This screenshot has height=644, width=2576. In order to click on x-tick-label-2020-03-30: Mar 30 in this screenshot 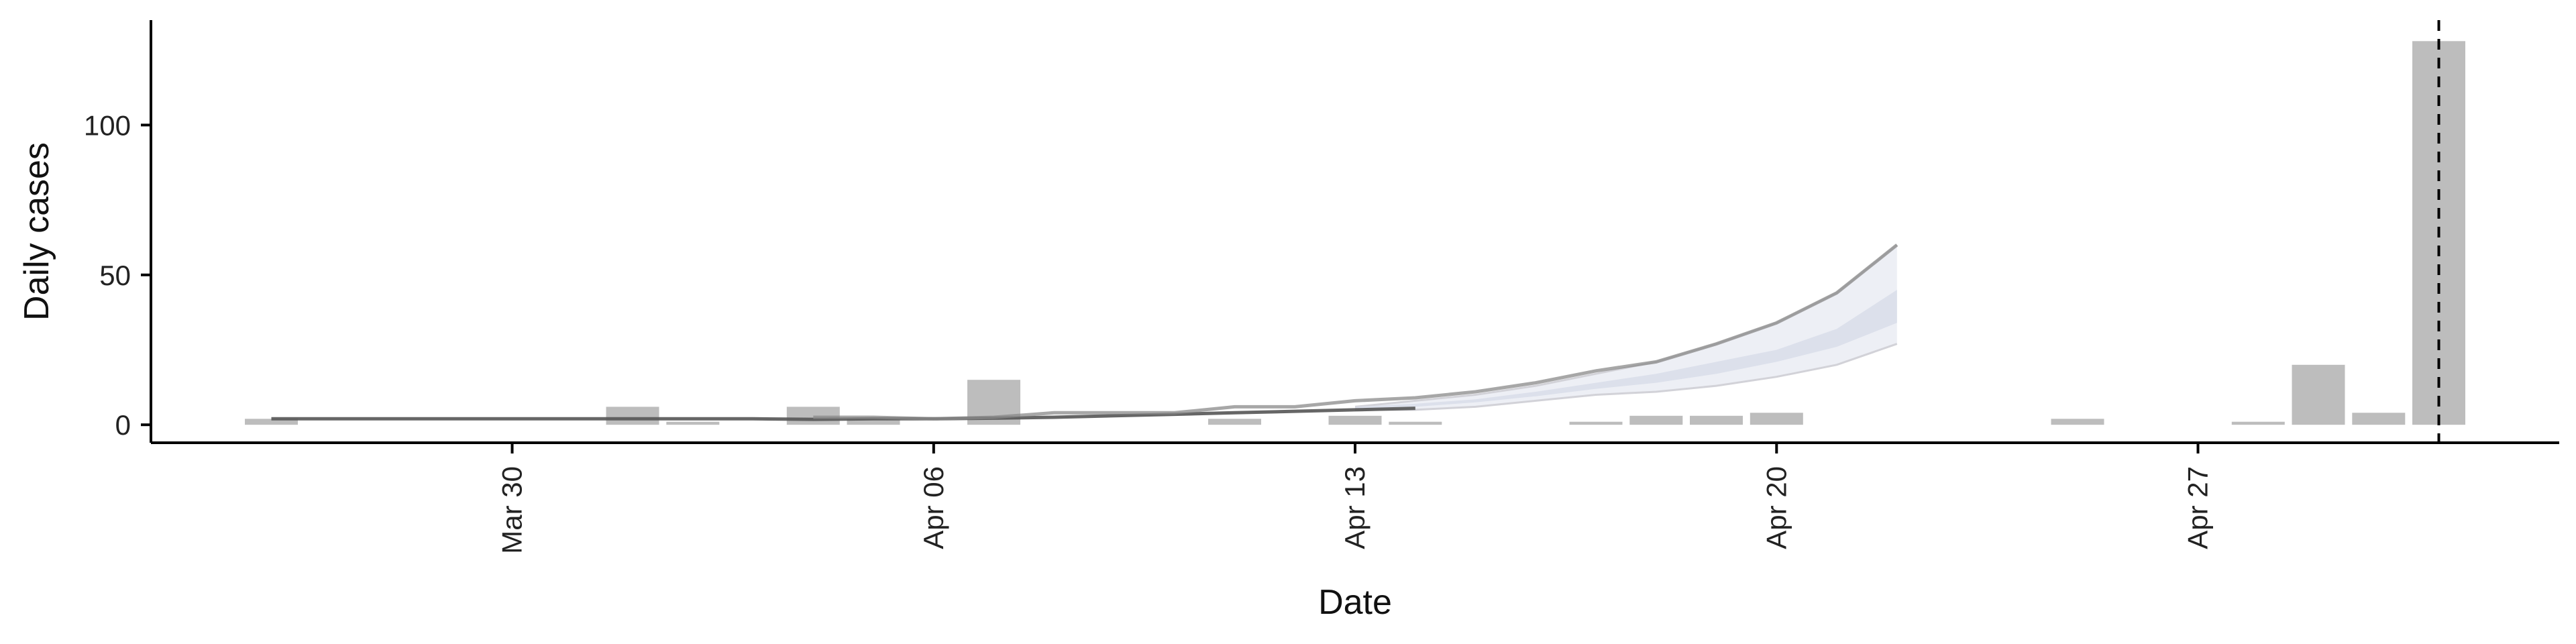, I will do `click(512, 510)`.